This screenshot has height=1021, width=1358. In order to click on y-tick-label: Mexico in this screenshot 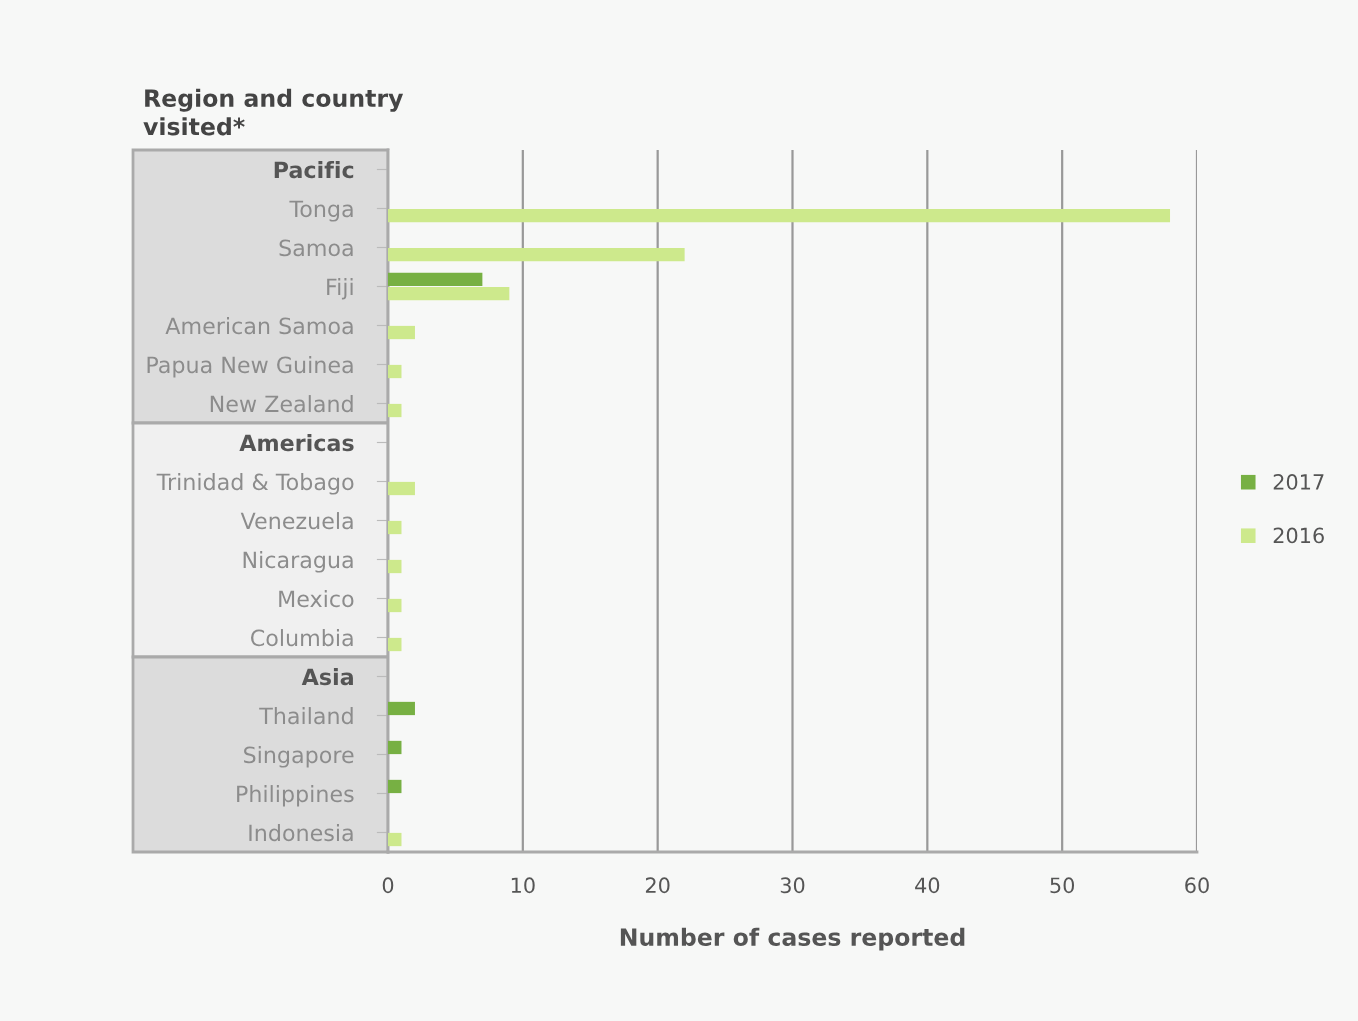, I will do `click(316, 599)`.